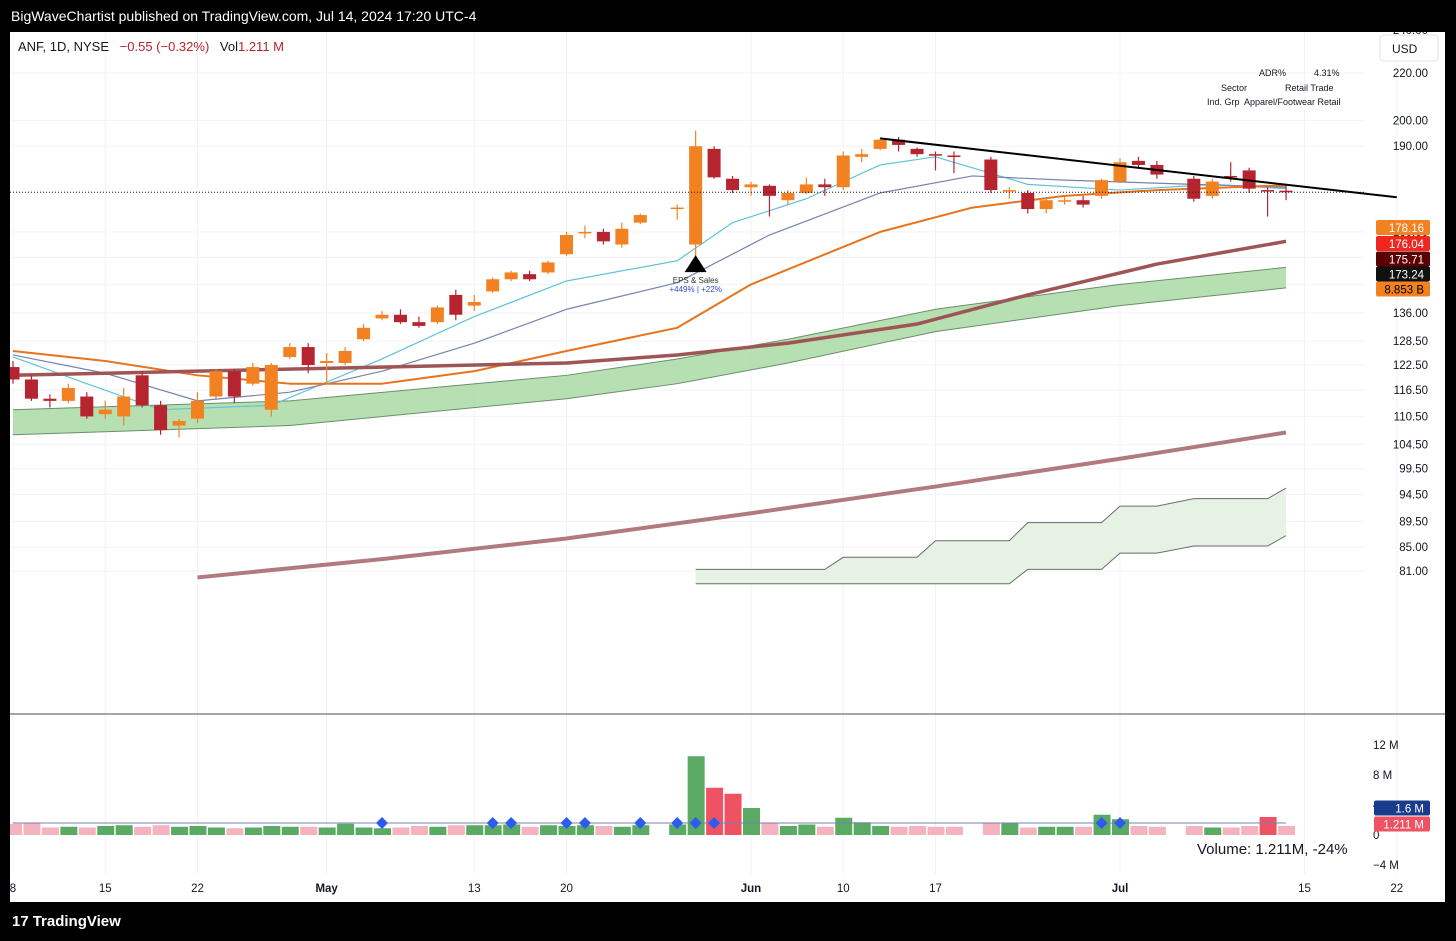  I want to click on time-tick-label: 20, so click(566, 889).